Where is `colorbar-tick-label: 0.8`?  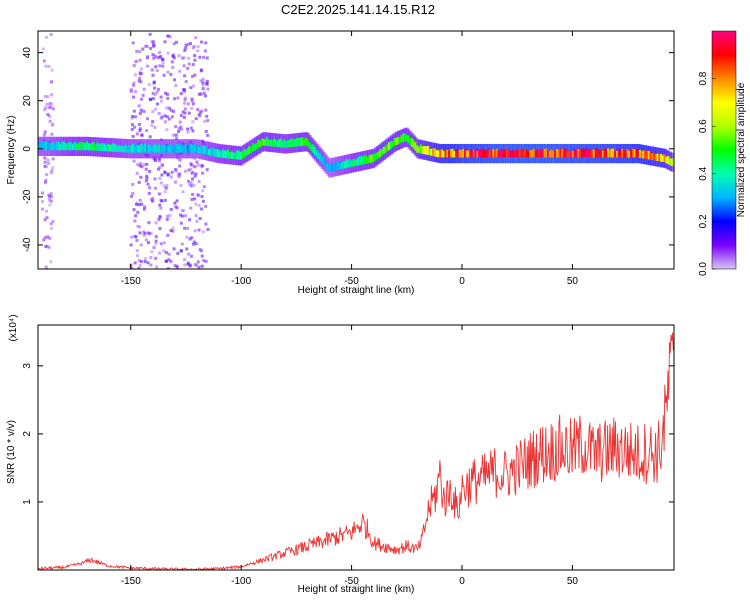 colorbar-tick-label: 0.8 is located at coordinates (703, 78).